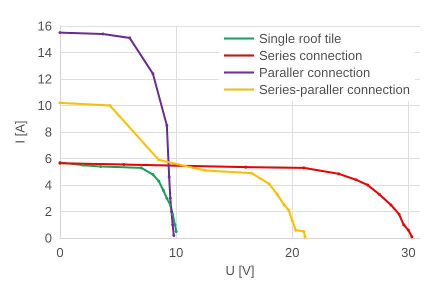 The width and height of the screenshot is (435, 282). Describe the element at coordinates (48, 238) in the screenshot. I see `y-tick-label: 0` at that location.